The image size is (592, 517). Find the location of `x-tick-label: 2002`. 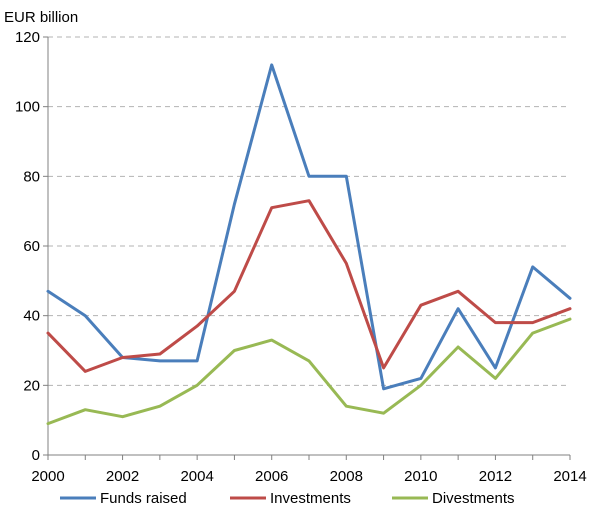

x-tick-label: 2002 is located at coordinates (122, 476).